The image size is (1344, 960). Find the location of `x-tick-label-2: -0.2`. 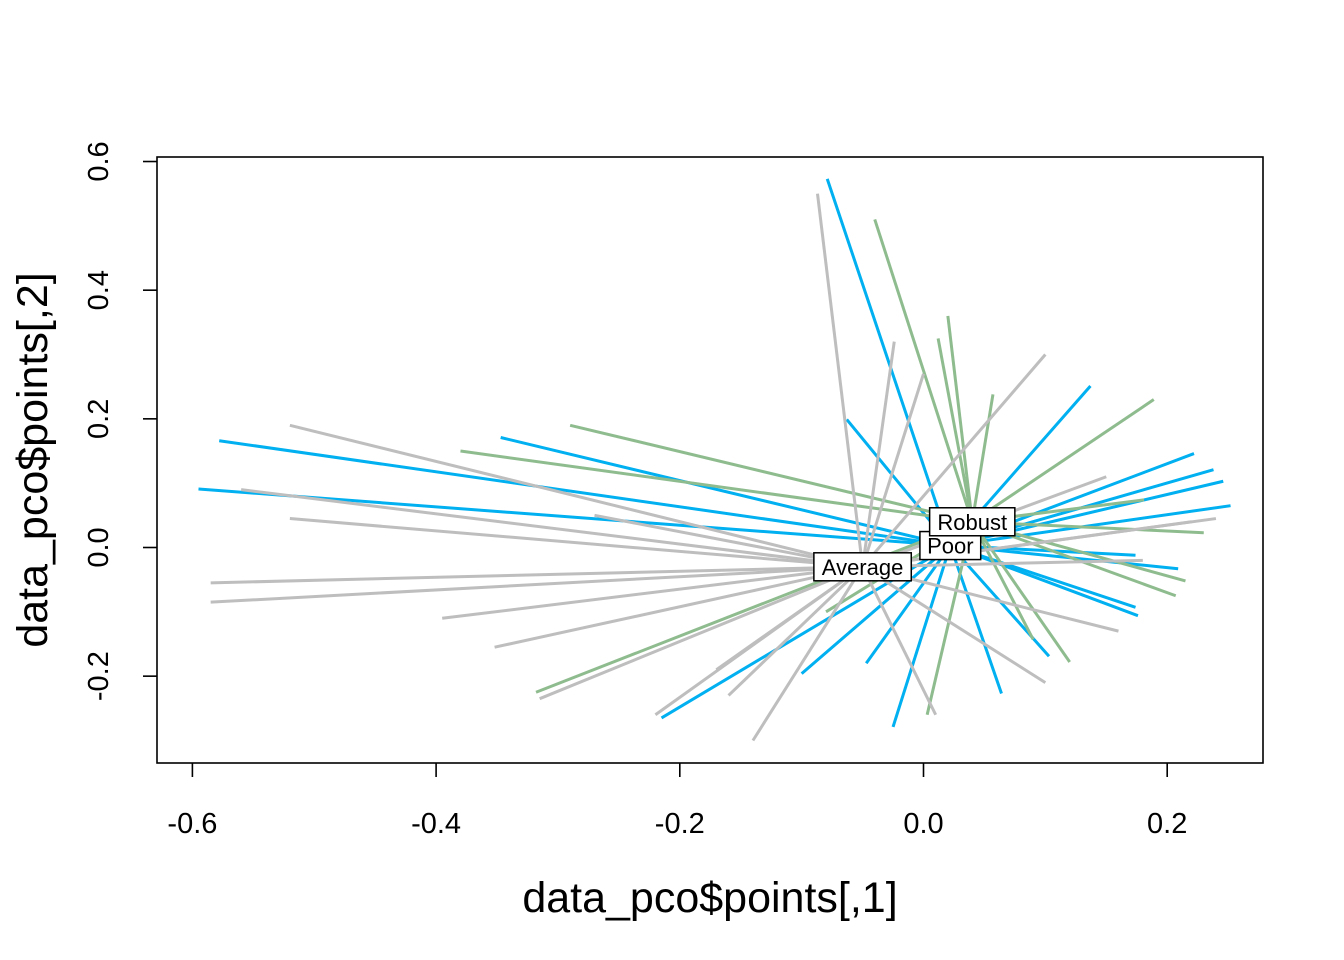

x-tick-label-2: -0.2 is located at coordinates (680, 824).